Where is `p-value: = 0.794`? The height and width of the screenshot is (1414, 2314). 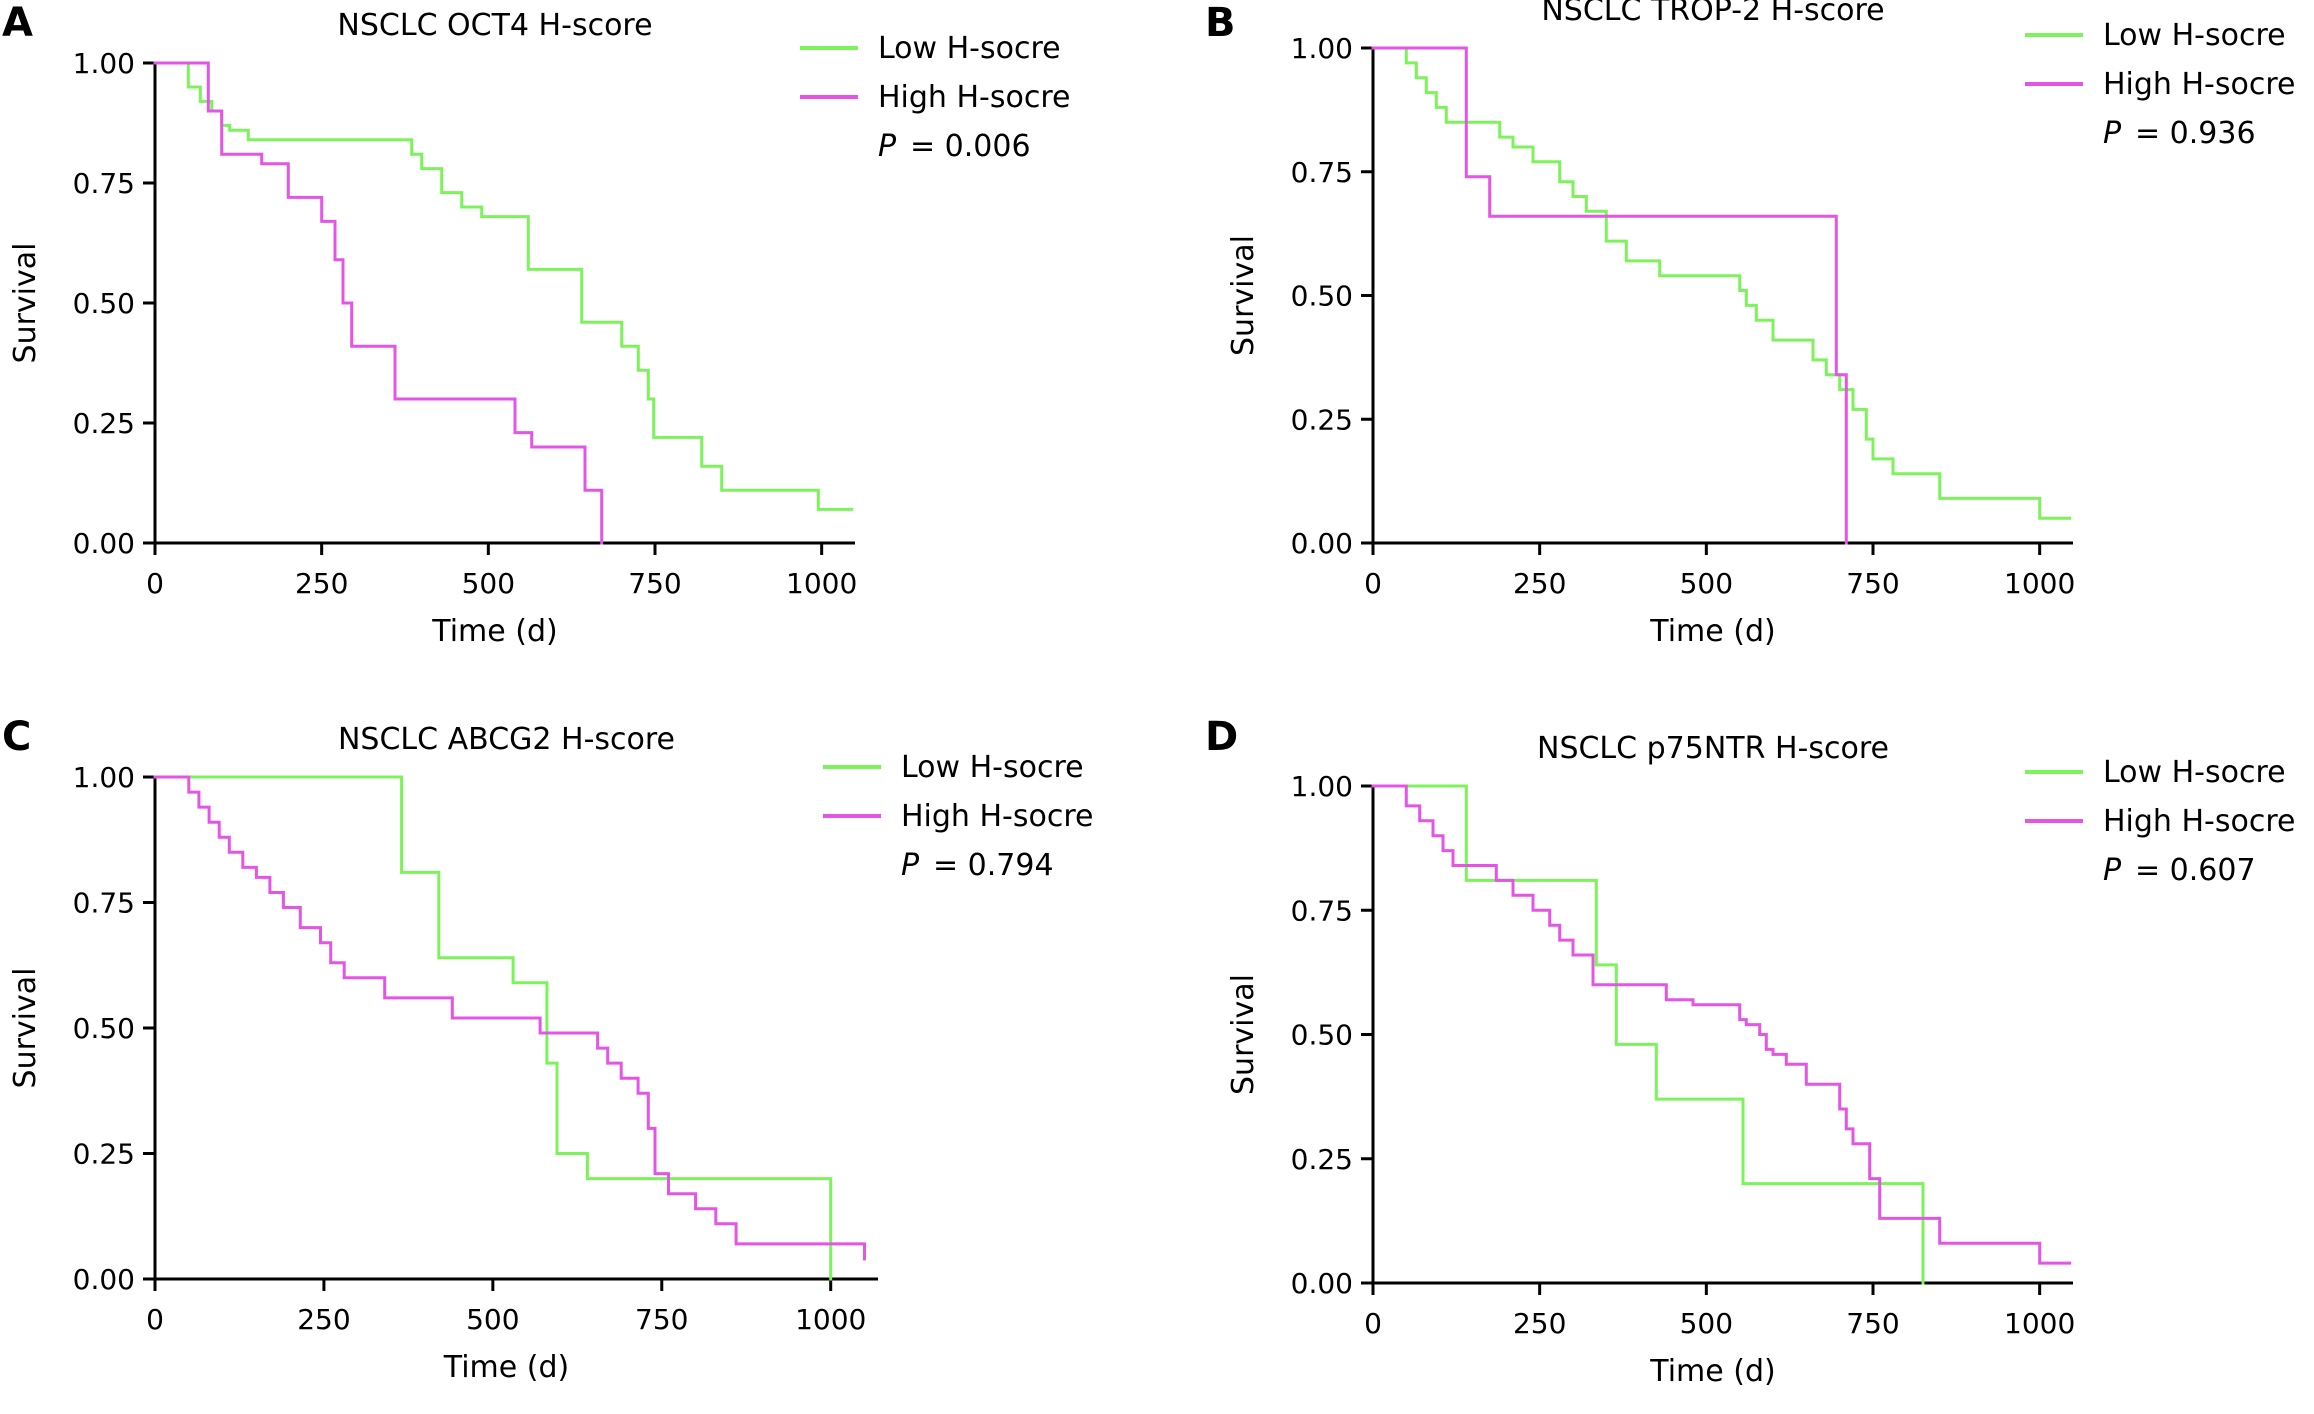 p-value: = 0.794 is located at coordinates (993, 865).